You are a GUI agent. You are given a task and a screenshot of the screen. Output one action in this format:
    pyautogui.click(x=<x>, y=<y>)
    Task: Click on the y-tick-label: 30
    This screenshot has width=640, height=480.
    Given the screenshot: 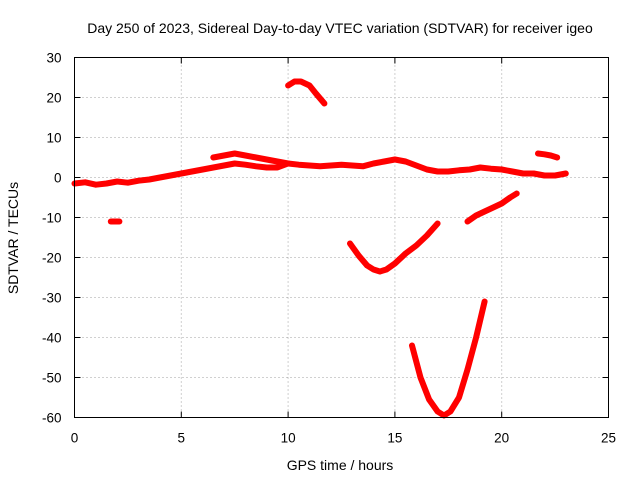 What is the action you would take?
    pyautogui.click(x=53, y=58)
    